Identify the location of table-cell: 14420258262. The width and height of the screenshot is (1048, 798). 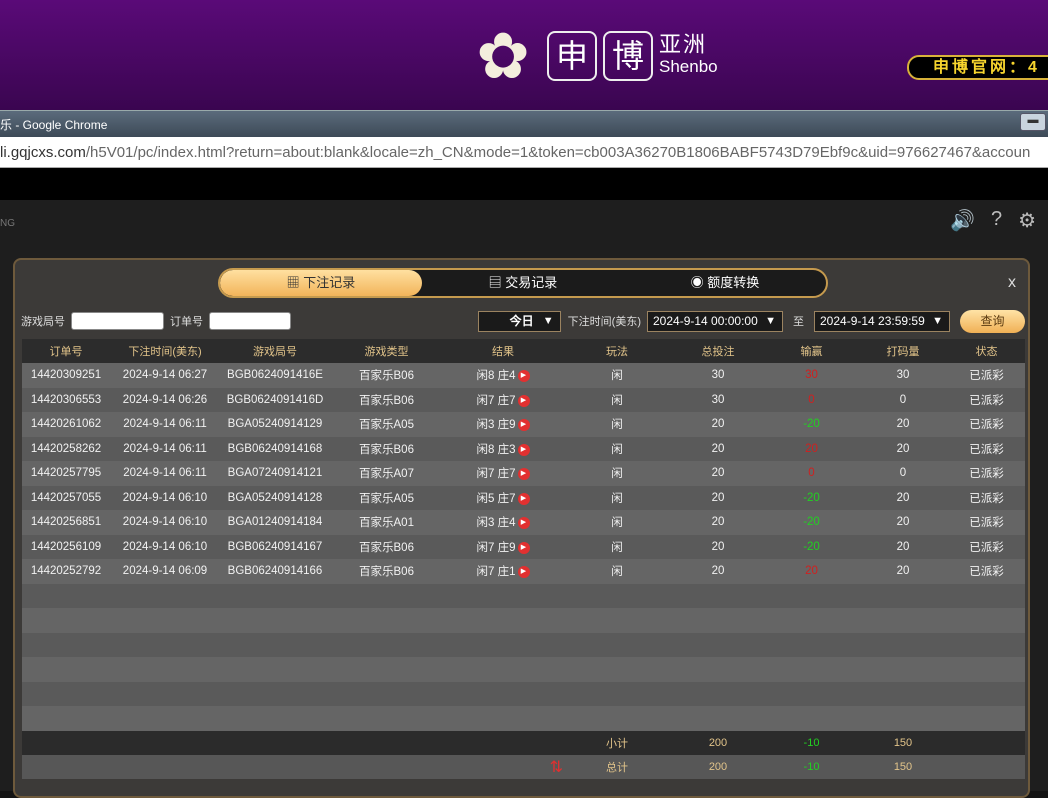
(66, 448).